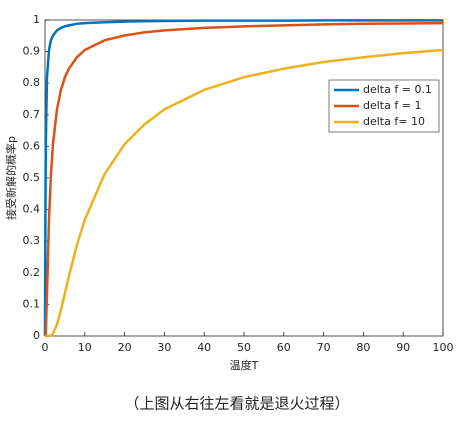 The height and width of the screenshot is (422, 474). What do you see at coordinates (36, 335) in the screenshot?
I see `y-tick-label: 0` at bounding box center [36, 335].